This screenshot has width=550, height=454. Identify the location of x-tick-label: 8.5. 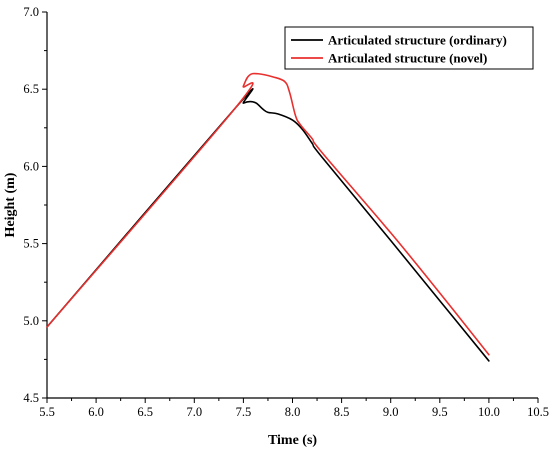
(342, 412).